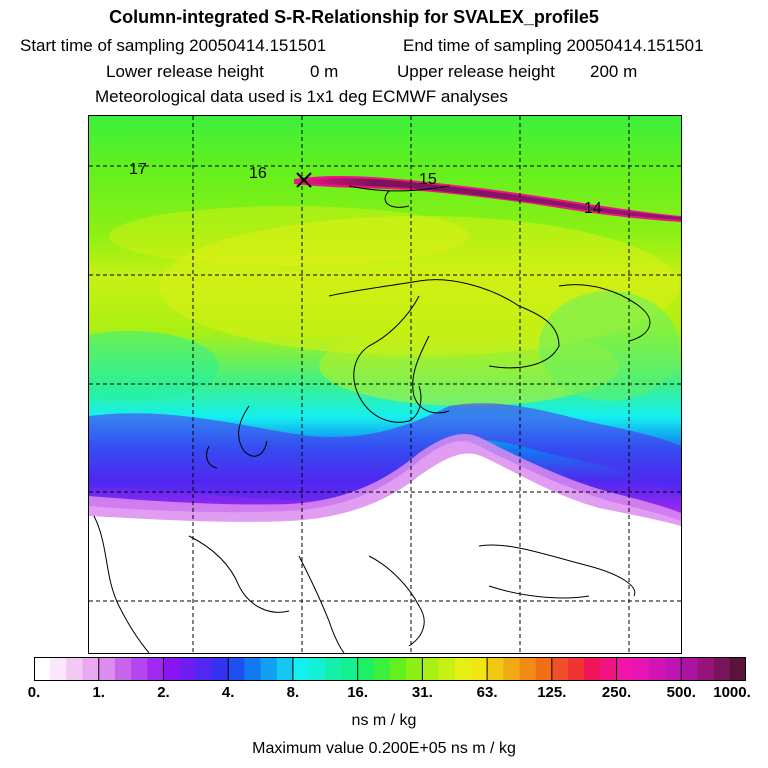  Describe the element at coordinates (228, 692) in the screenshot. I see `colorbar-tick-label: 4.` at that location.